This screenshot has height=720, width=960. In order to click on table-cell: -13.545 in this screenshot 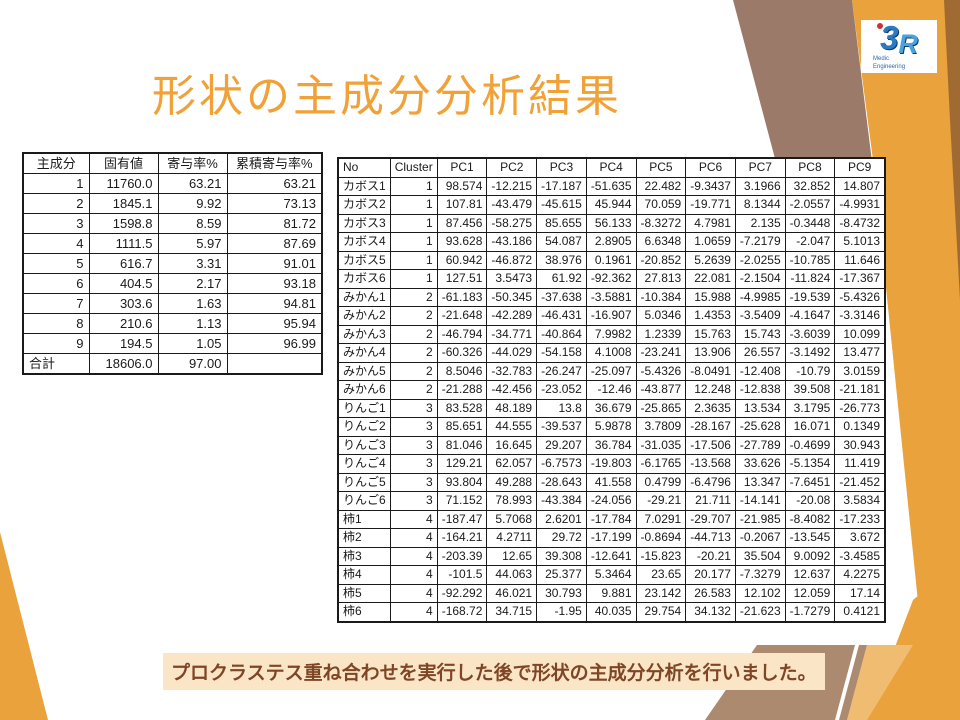, I will do `click(810, 538)`.